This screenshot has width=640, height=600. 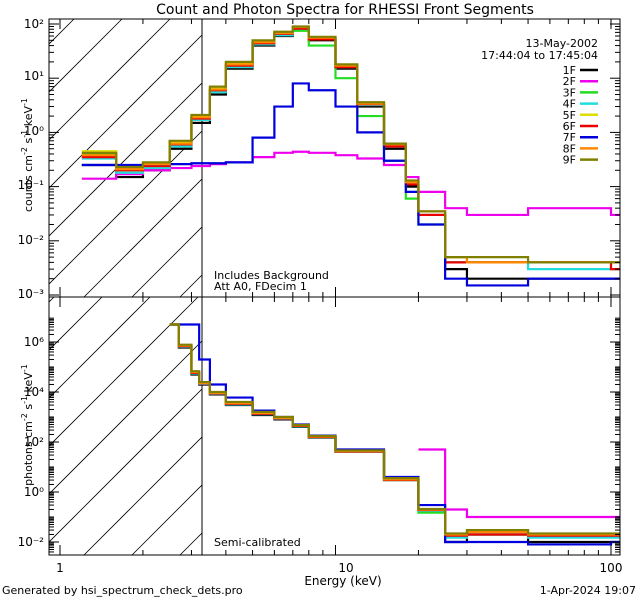 I want to click on photons-y-tick-labels: 10⁶ 10⁴ 10² 10⁰ 10⁻², so click(x=31, y=442).